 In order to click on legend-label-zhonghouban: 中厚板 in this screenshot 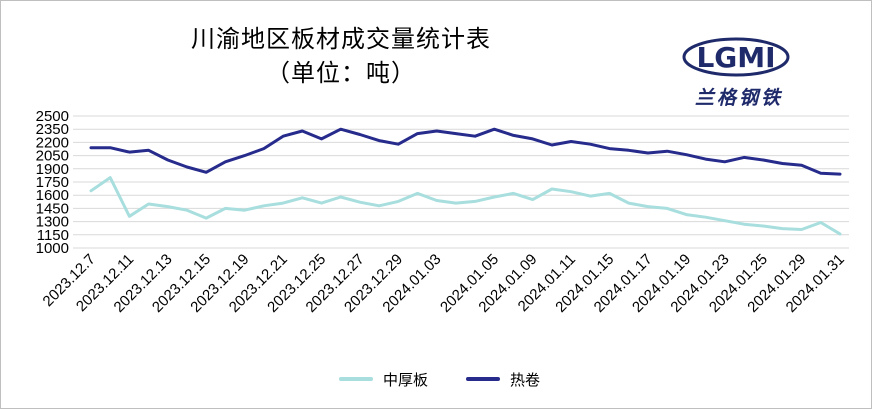, I will do `click(406, 379)`.